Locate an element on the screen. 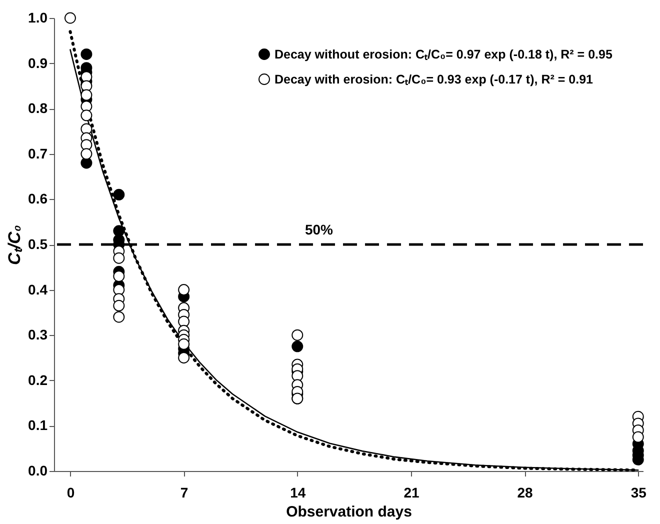 The height and width of the screenshot is (524, 660). legend-label: Decay with erosion: Cₜ/C₀= 0.93 exp (-0.17 t), R² = 0.91 is located at coordinates (434, 79).